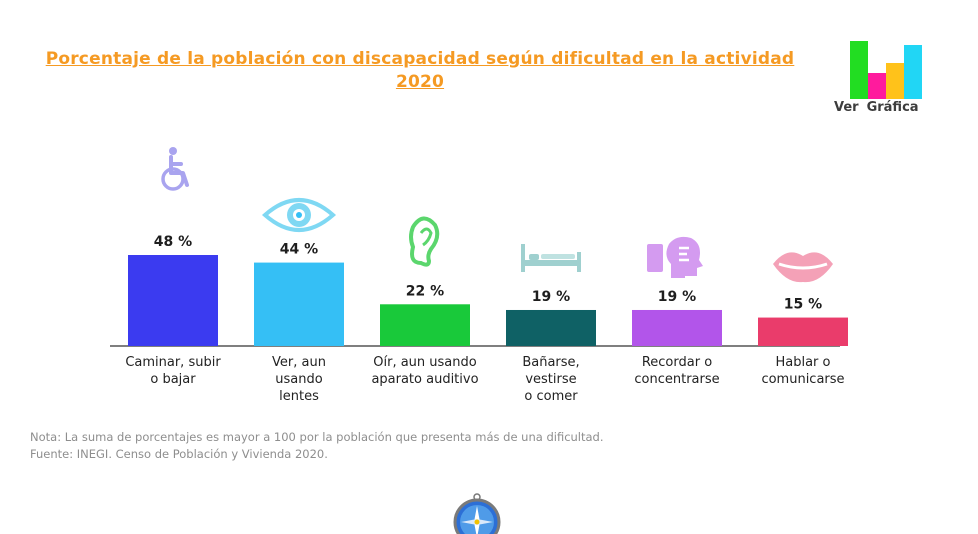  What do you see at coordinates (173, 371) in the screenshot?
I see `category-label: Caminar, subir o bajar` at bounding box center [173, 371].